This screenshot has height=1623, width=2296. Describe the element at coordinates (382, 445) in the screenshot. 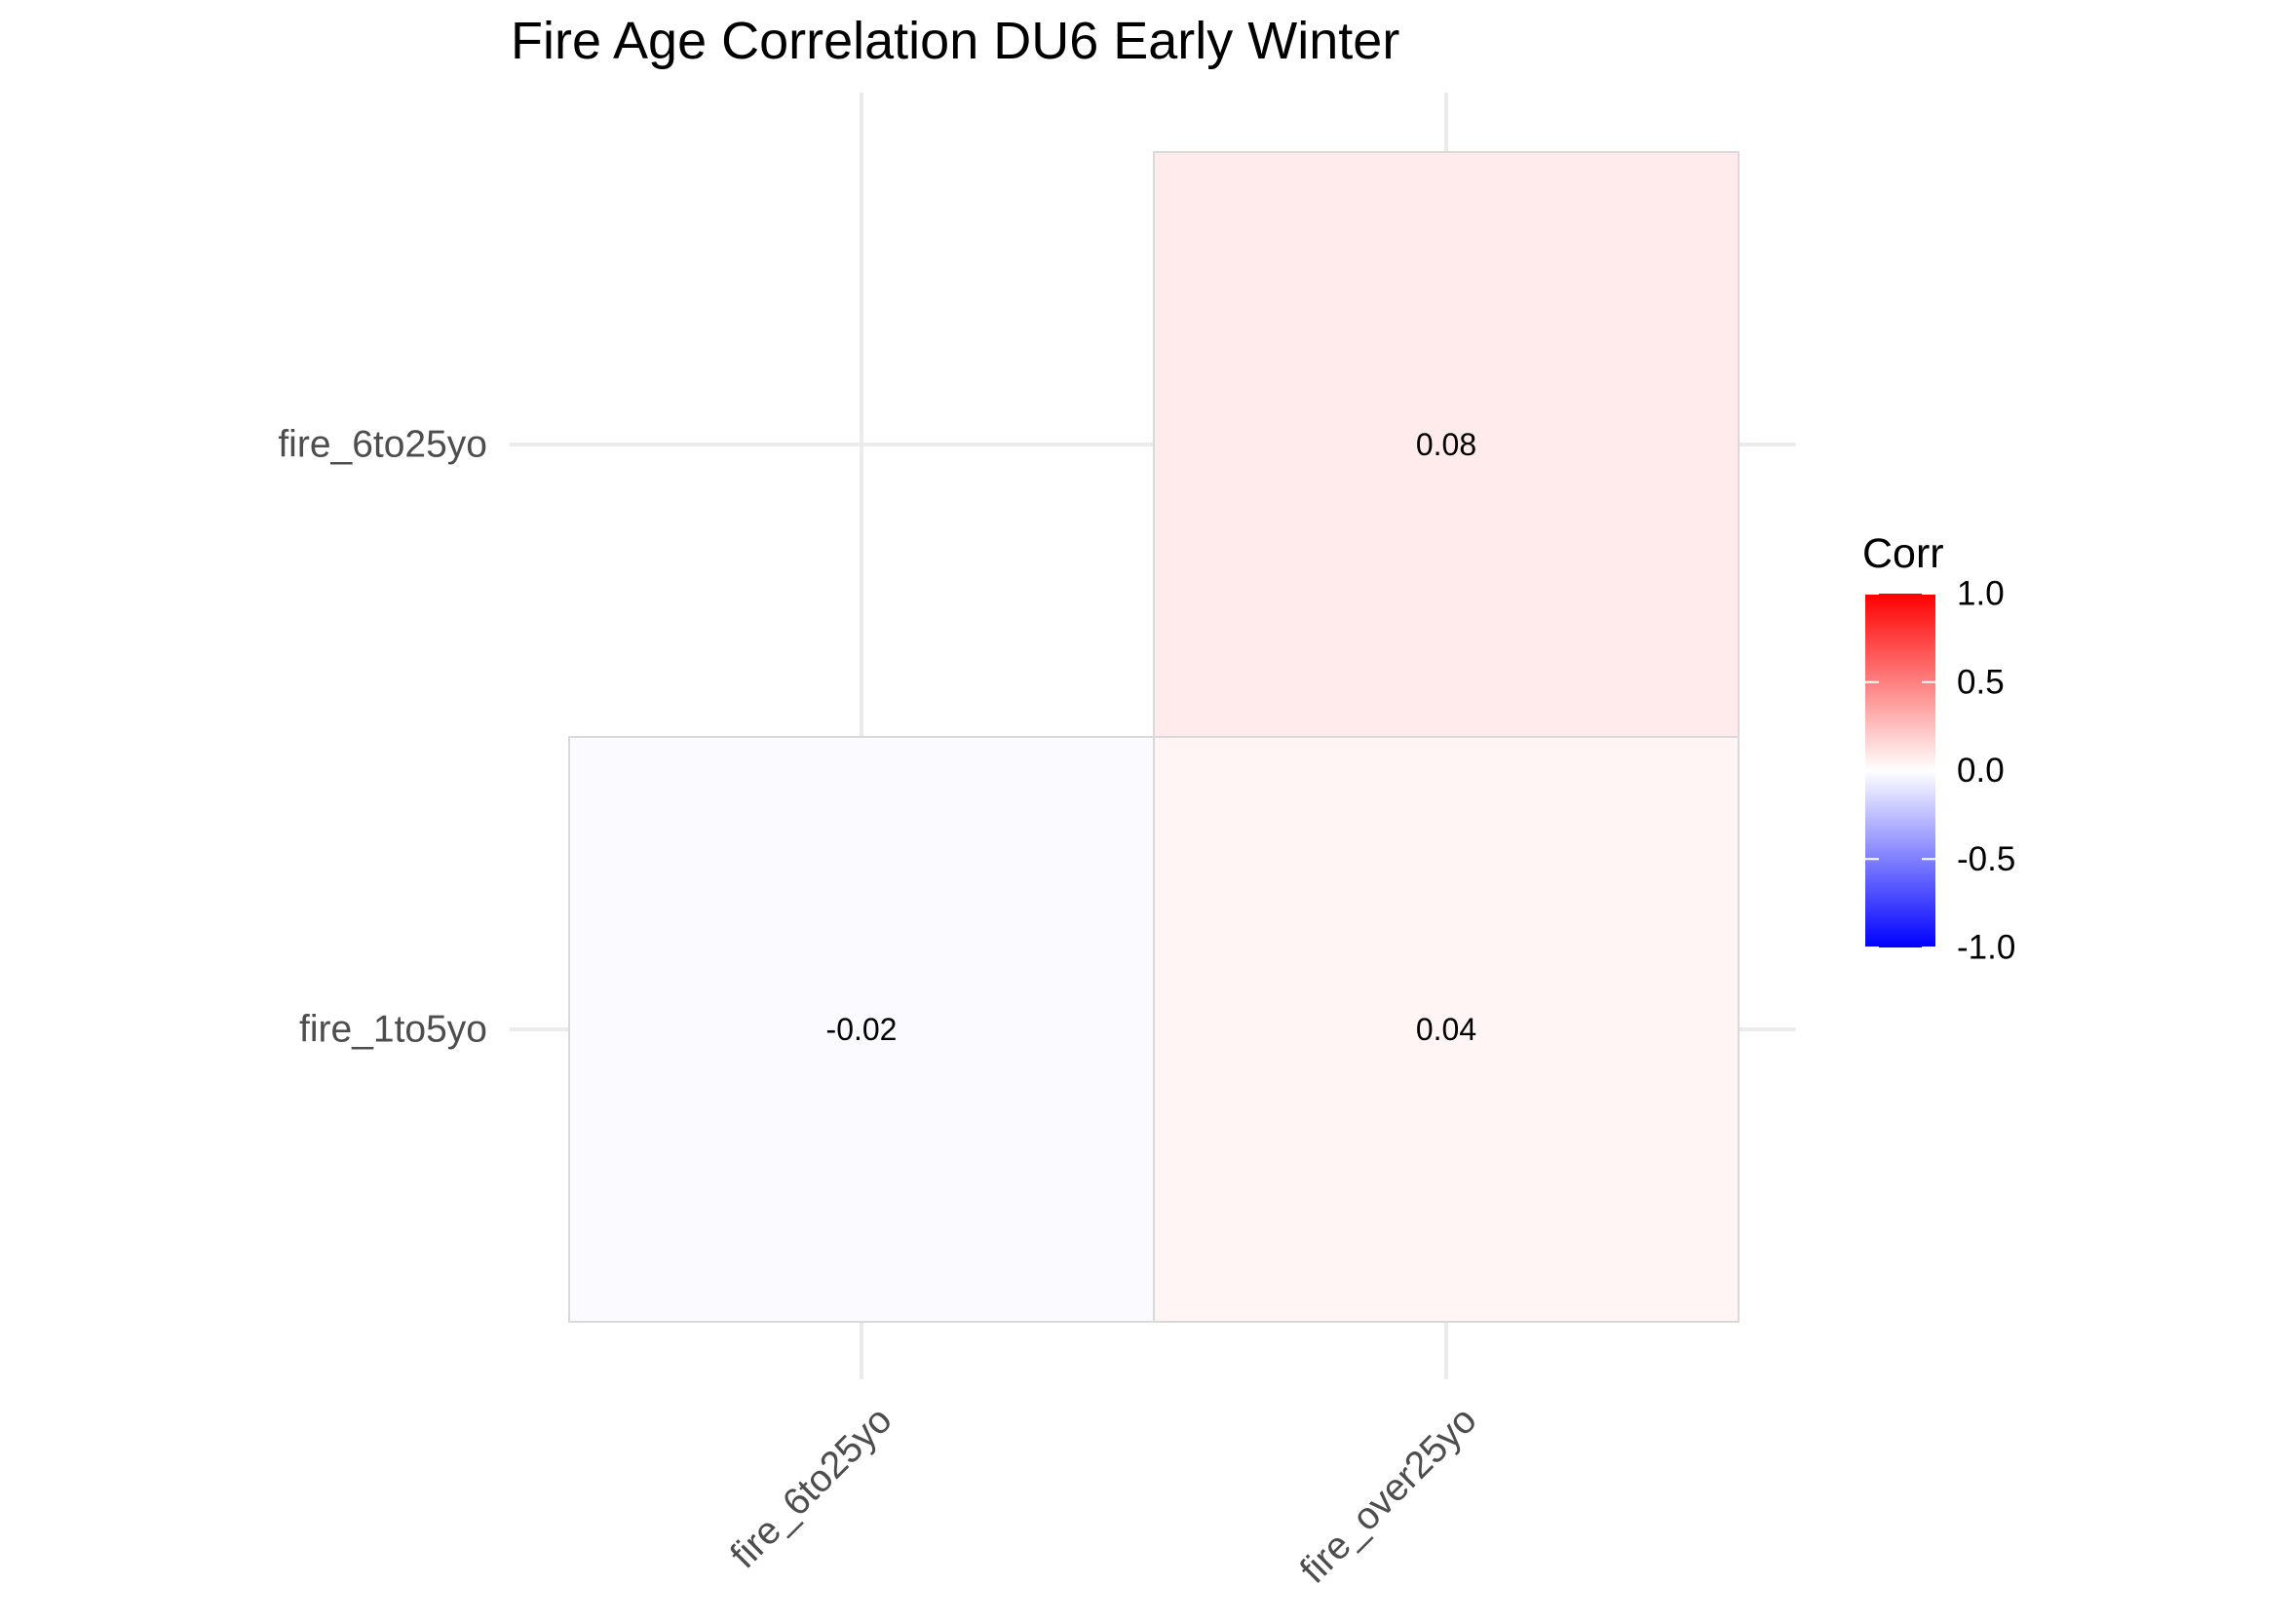

I see `y-tick-label: fire_6to25yo` at that location.